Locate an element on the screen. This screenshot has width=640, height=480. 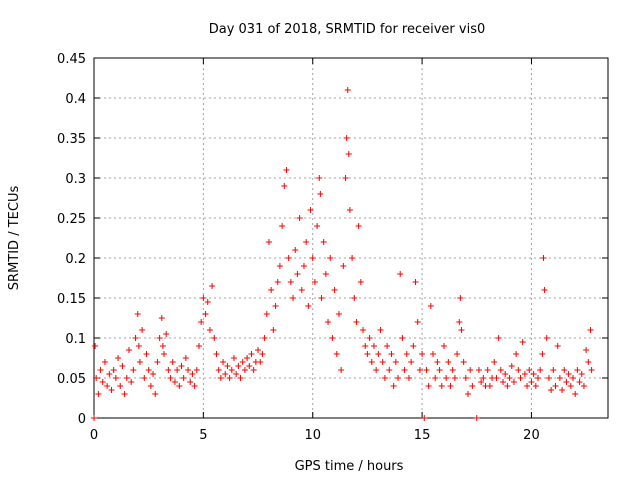
x-tick-label: 5 is located at coordinates (203, 435).